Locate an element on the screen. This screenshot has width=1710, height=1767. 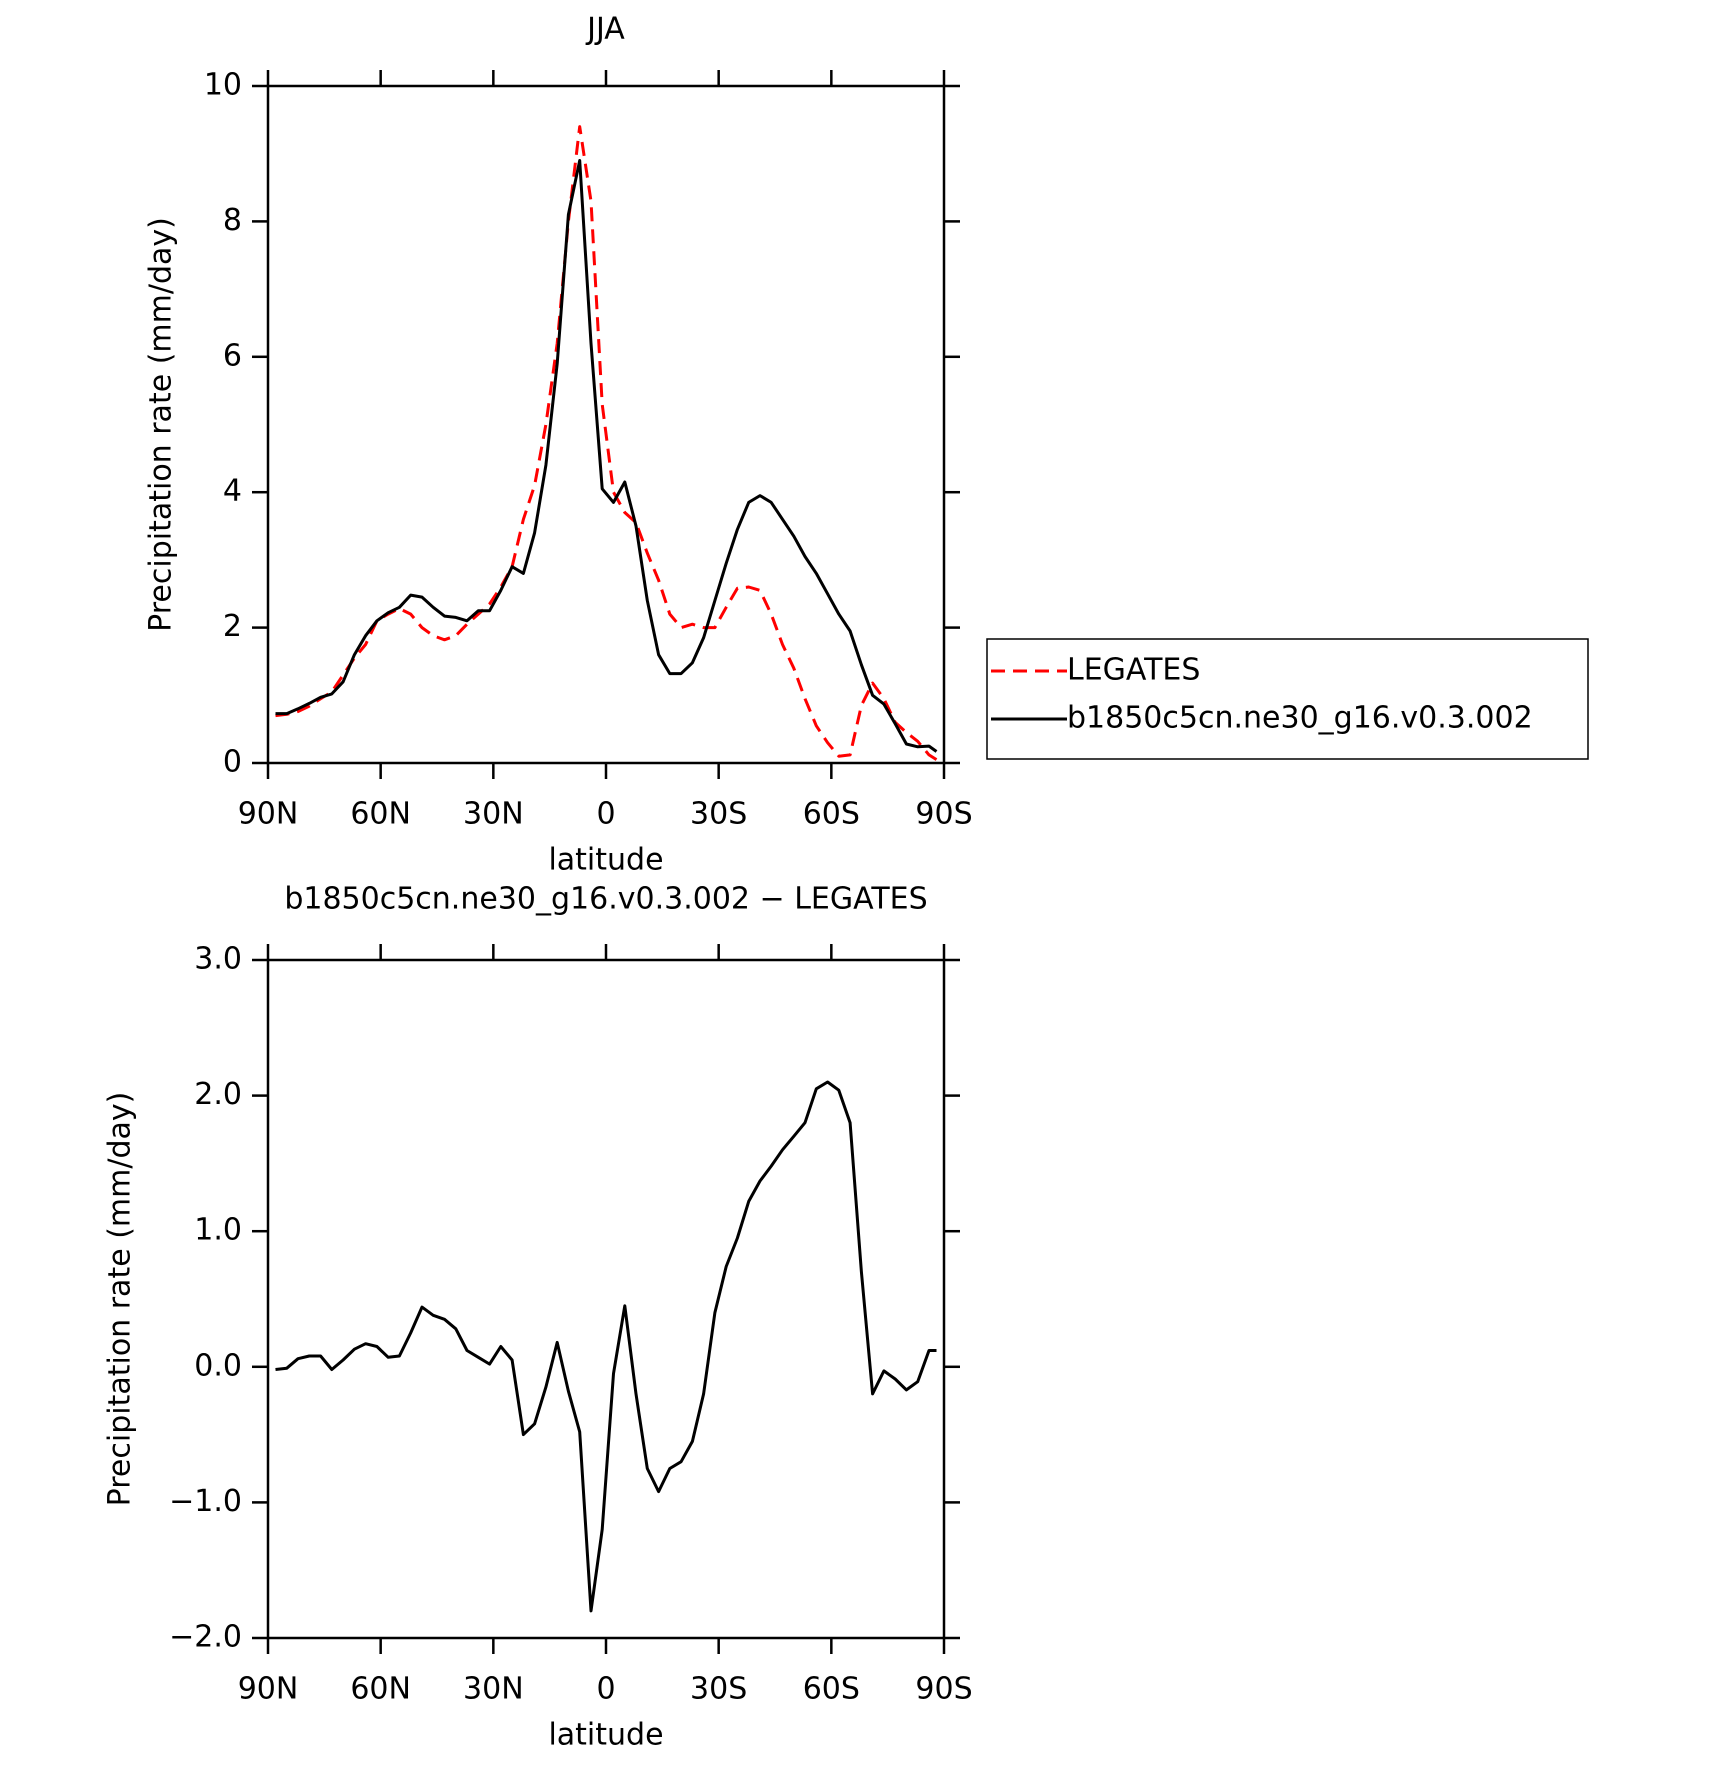
y-tick-label: 4 is located at coordinates (232, 491).